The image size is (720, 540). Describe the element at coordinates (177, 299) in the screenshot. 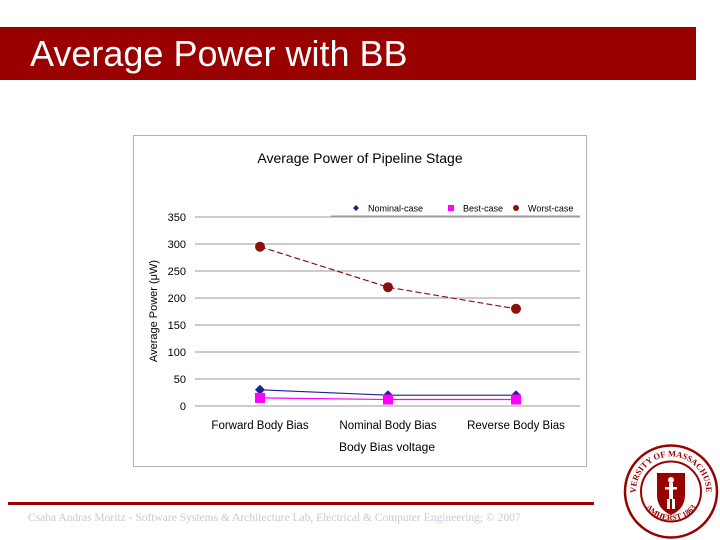

I see `y-tick-label: 200` at that location.